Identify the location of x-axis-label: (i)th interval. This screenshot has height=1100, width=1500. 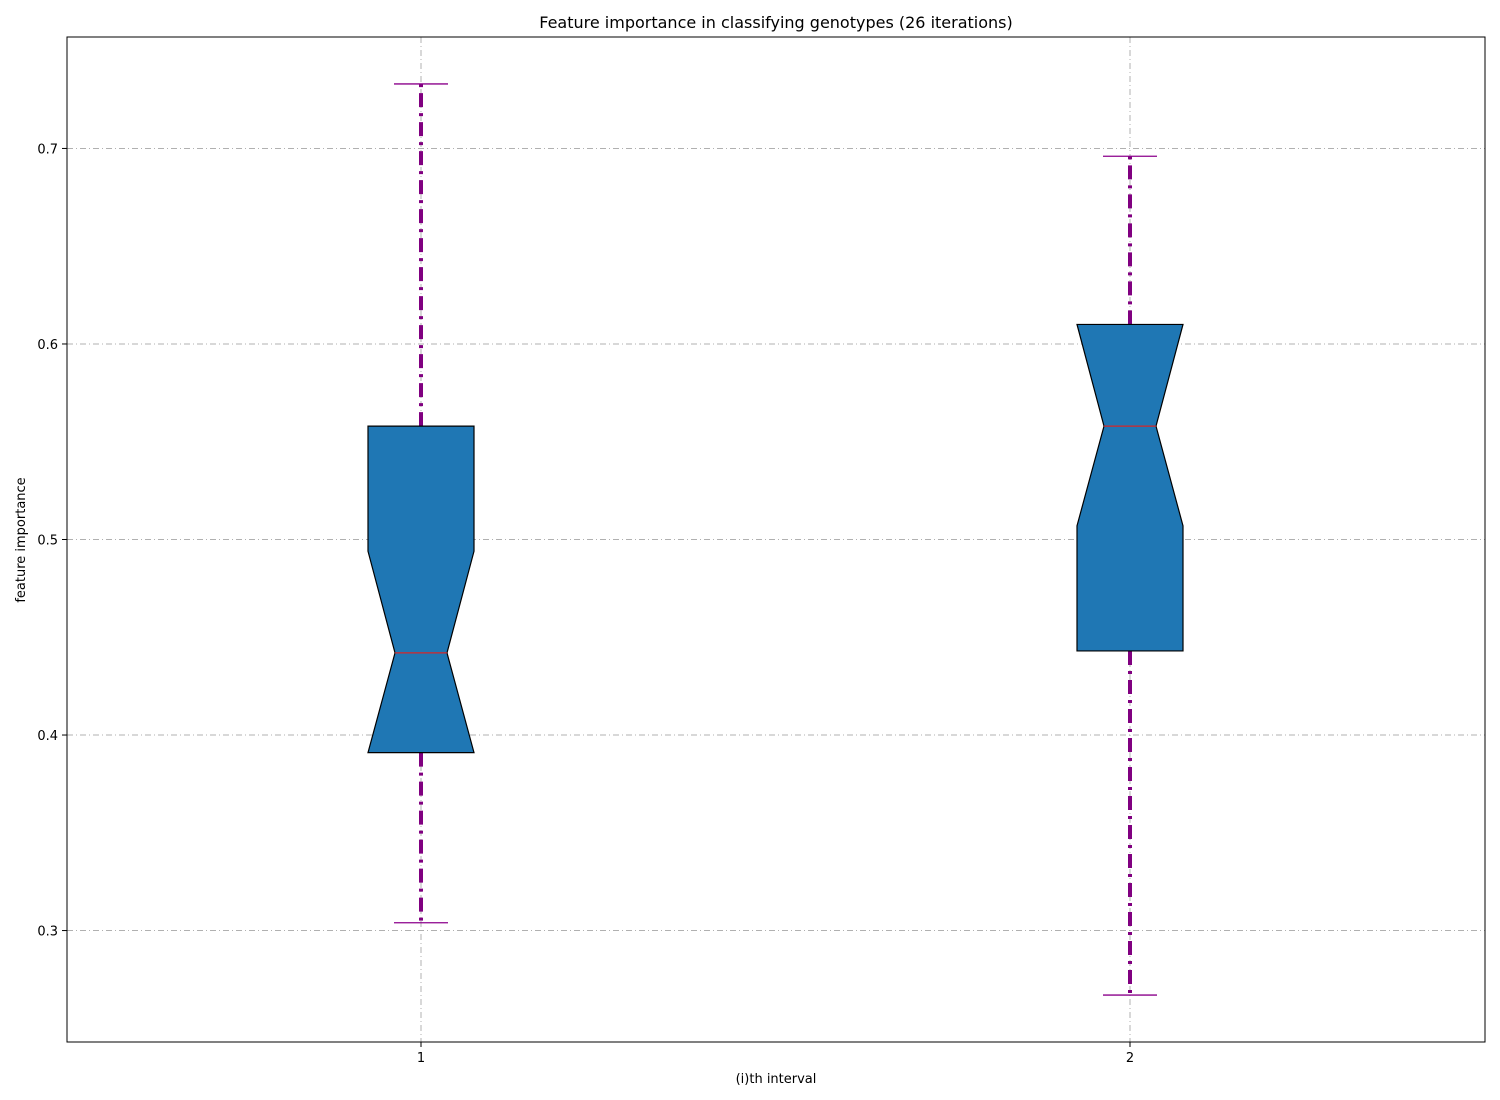
(776, 1079).